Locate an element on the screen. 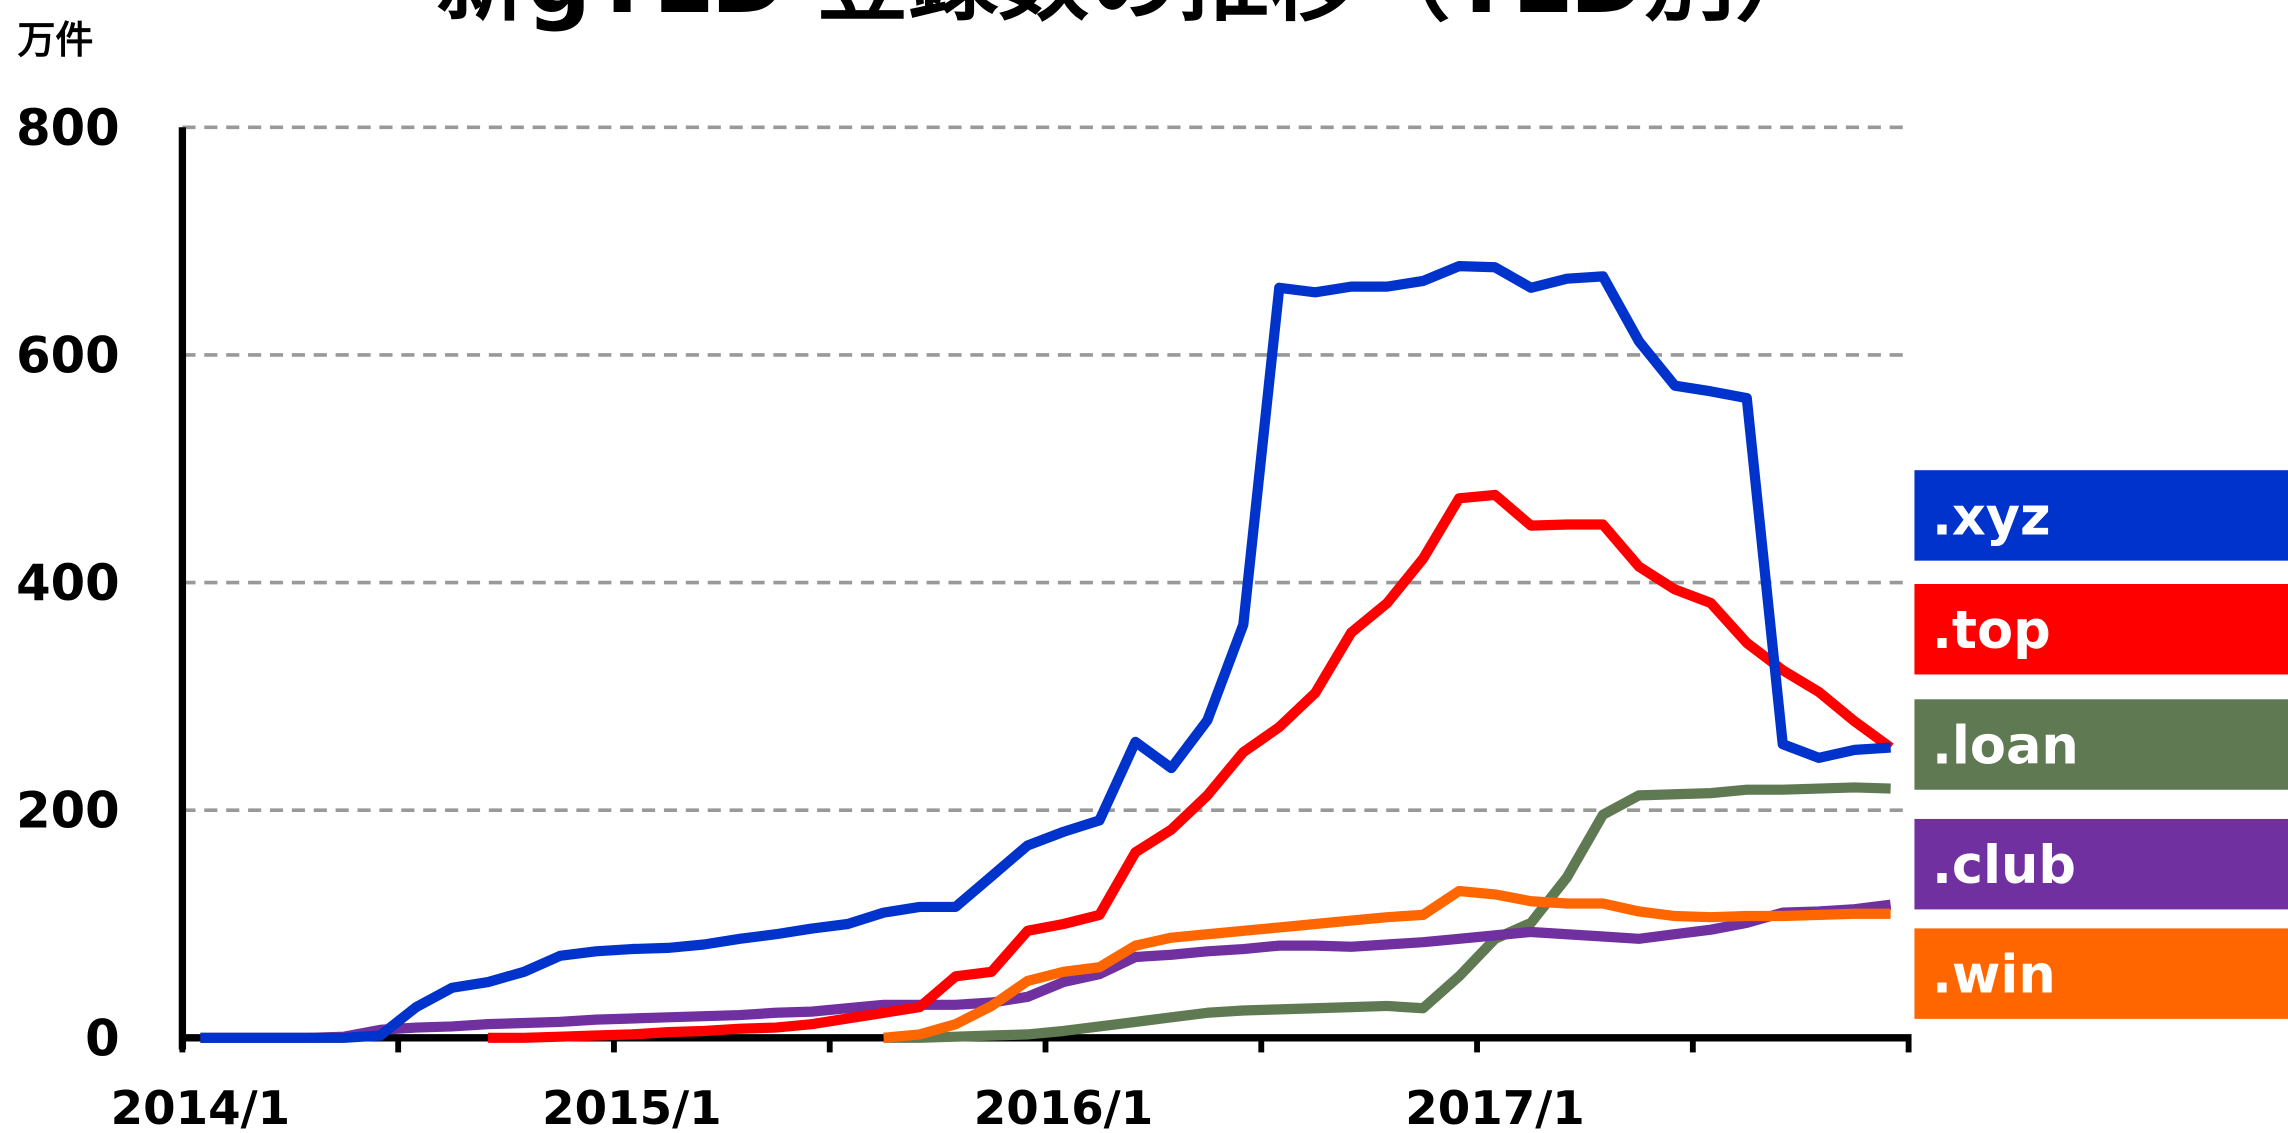 This screenshot has height=1133, width=2288. y-tick-label: 0 is located at coordinates (102, 1038).